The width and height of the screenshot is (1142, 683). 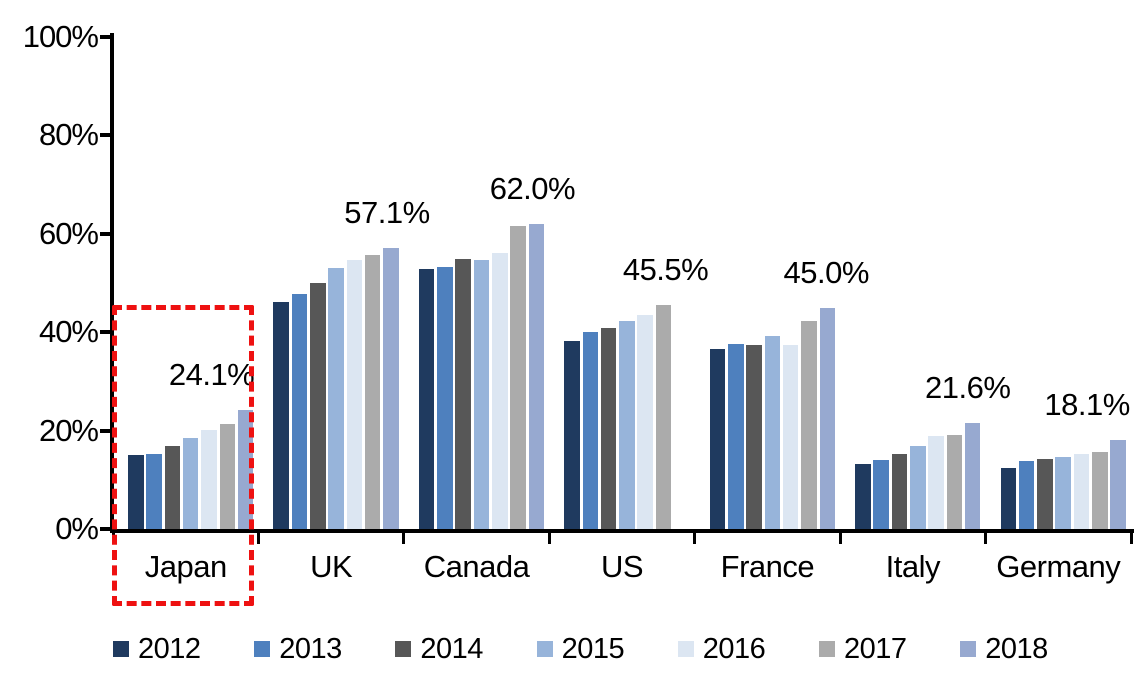 I want to click on category-label-france: France, so click(x=767, y=566).